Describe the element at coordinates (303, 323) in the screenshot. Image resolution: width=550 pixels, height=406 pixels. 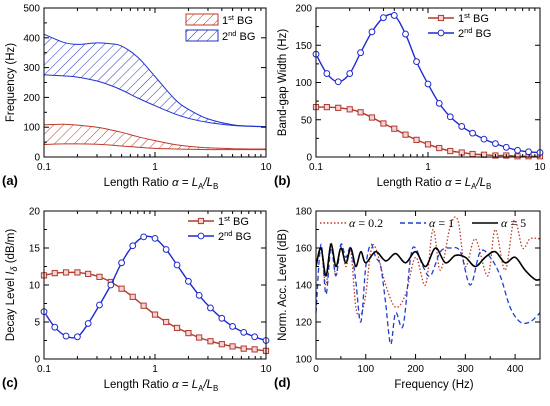
I see `y-tick-label: 120` at that location.